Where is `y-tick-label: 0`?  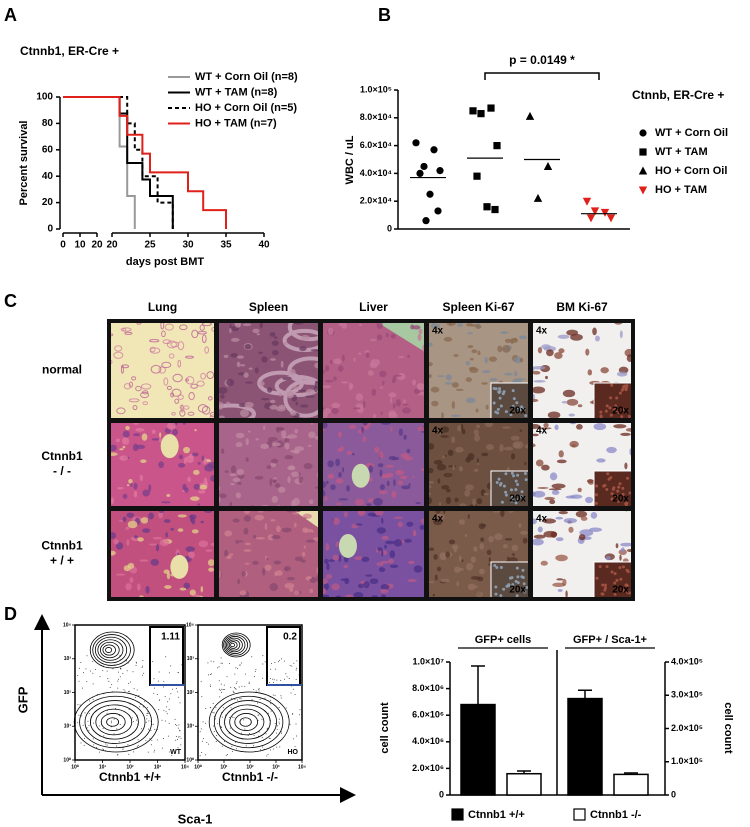
y-tick-label: 0 is located at coordinates (389, 228).